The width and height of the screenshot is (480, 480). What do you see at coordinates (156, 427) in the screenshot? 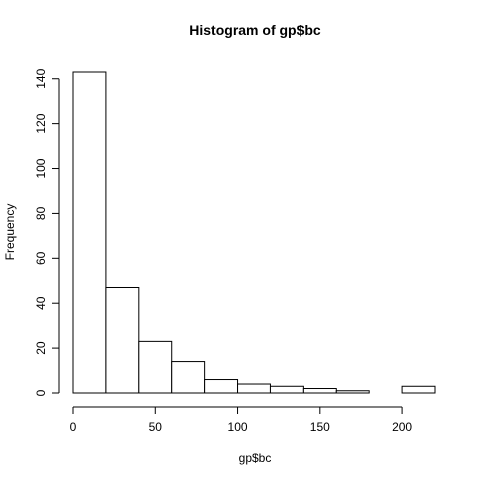
I see `x-tick-label: 50` at bounding box center [156, 427].